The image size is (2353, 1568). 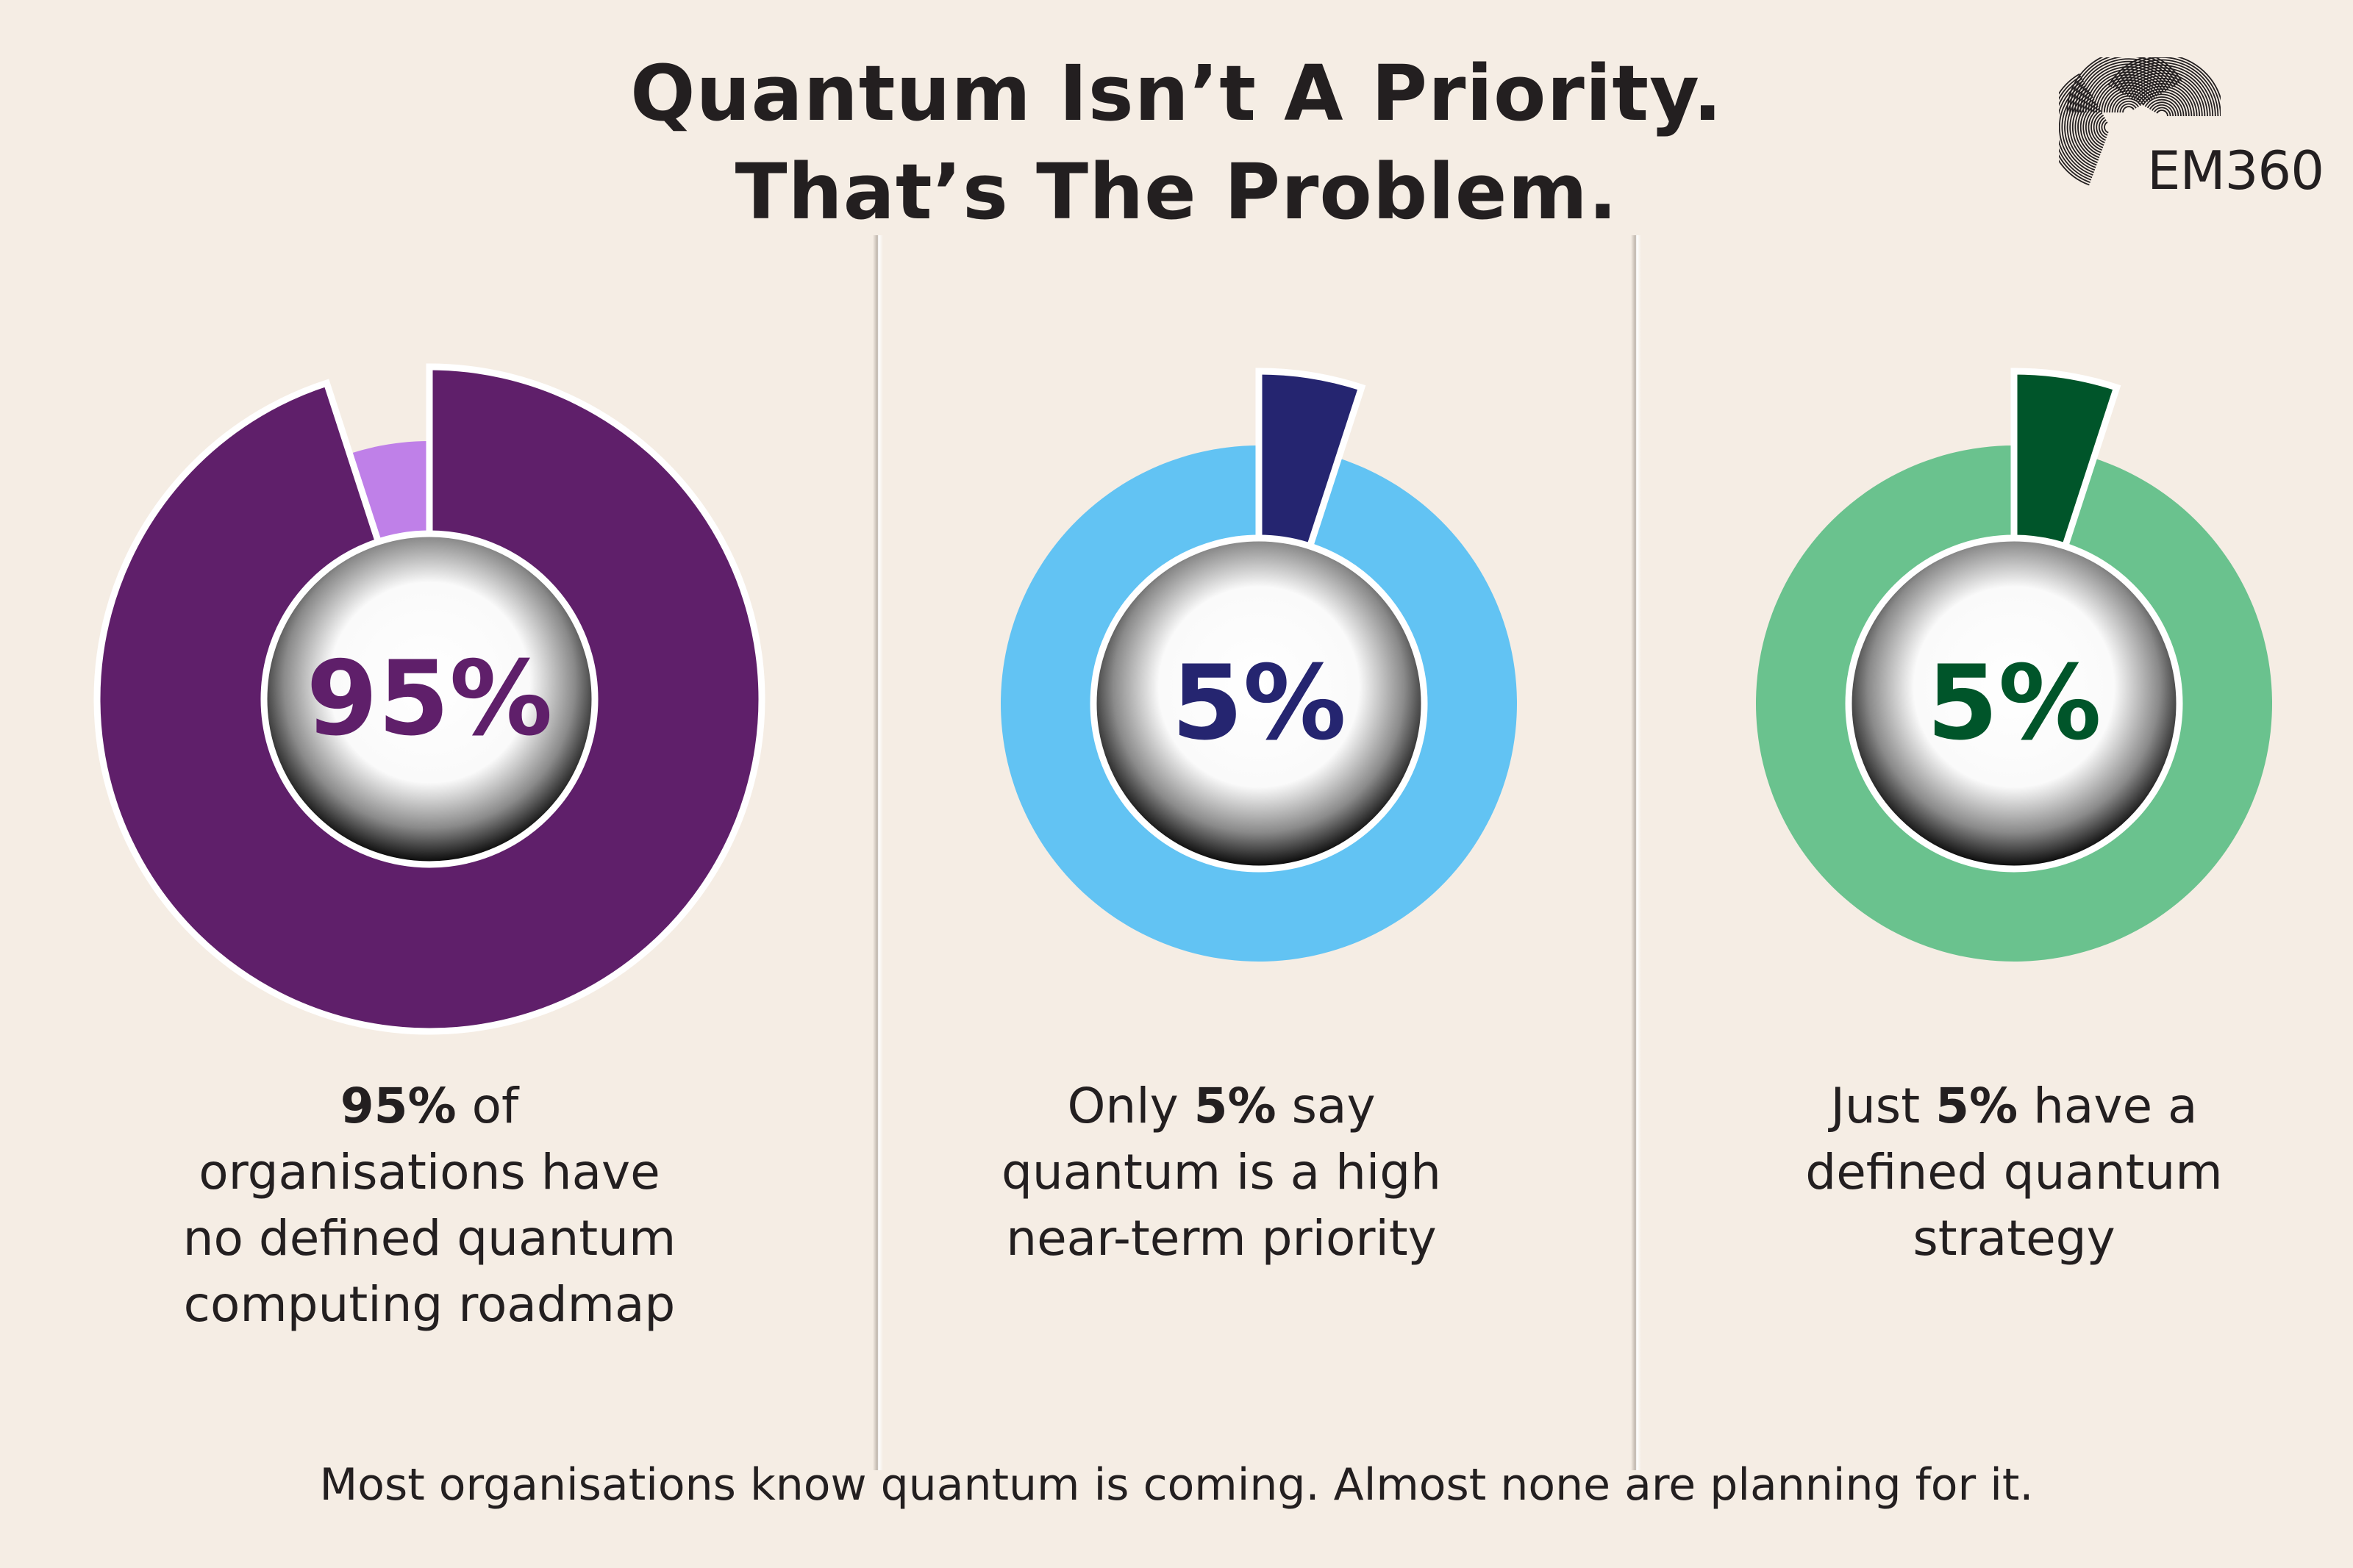 What do you see at coordinates (1326, 1106) in the screenshot?
I see `caption-text: say` at bounding box center [1326, 1106].